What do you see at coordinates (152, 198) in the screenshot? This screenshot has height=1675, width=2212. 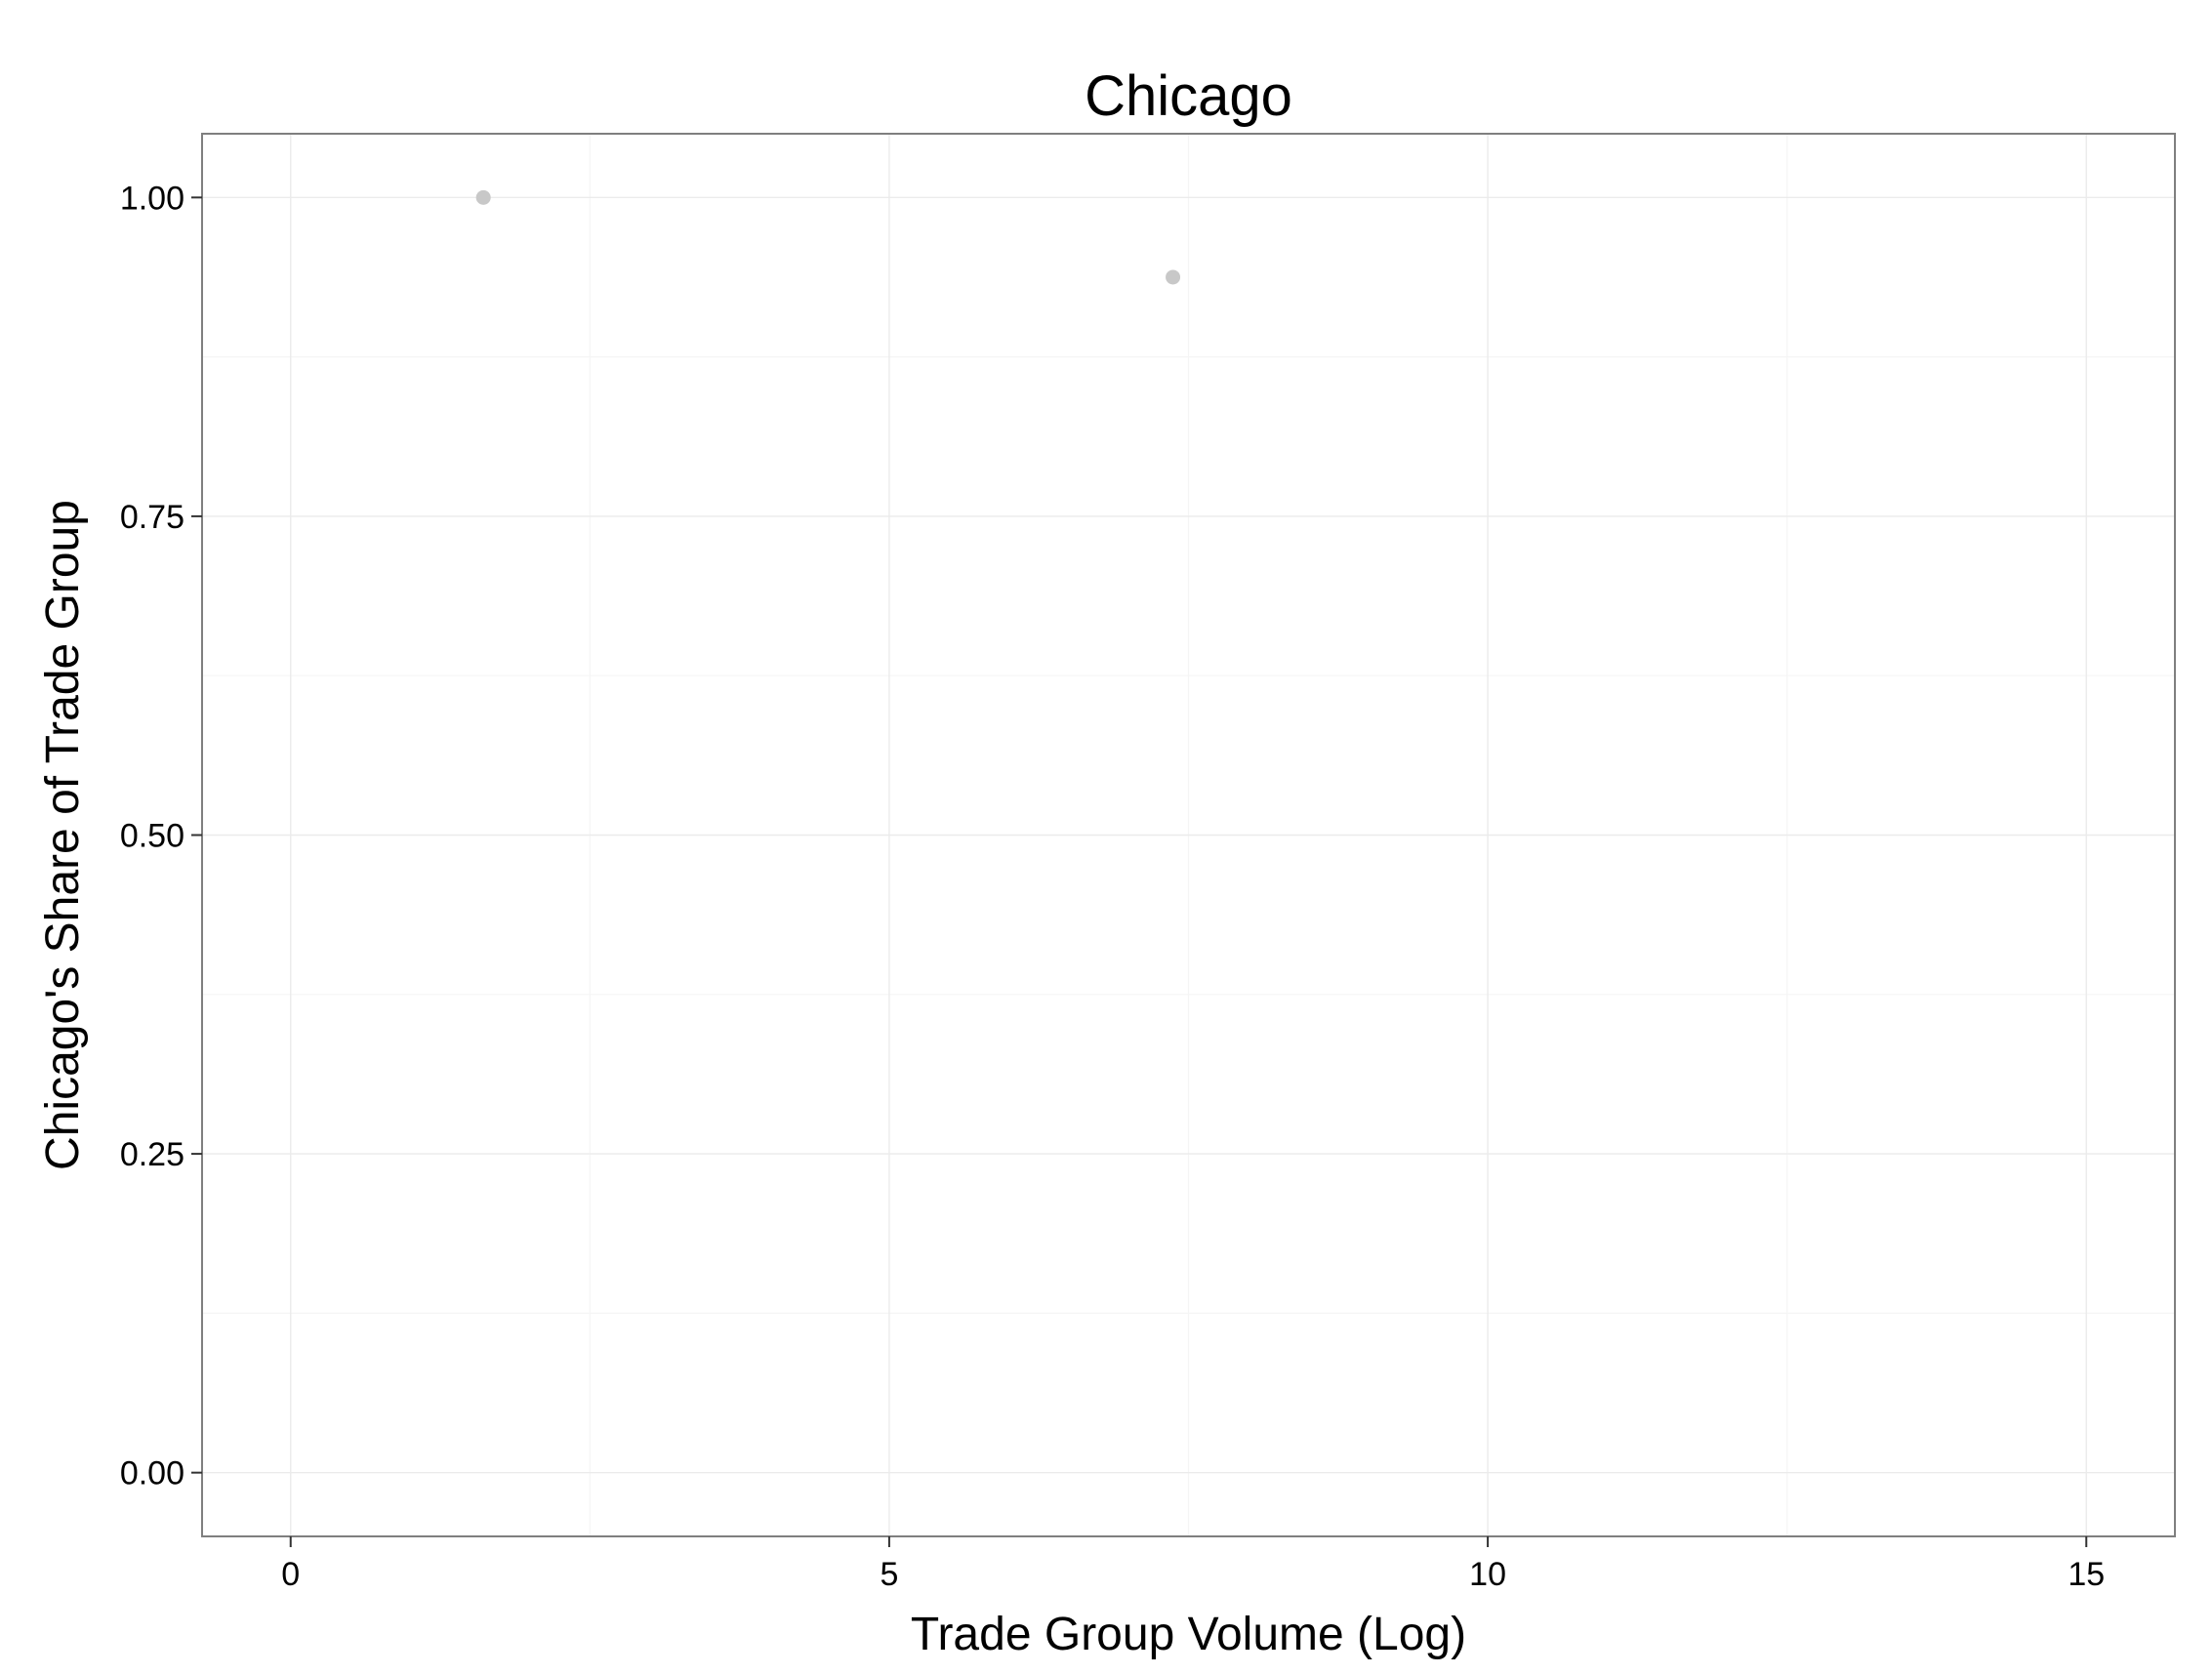 I see `y-tick-label: 1.00` at bounding box center [152, 198].